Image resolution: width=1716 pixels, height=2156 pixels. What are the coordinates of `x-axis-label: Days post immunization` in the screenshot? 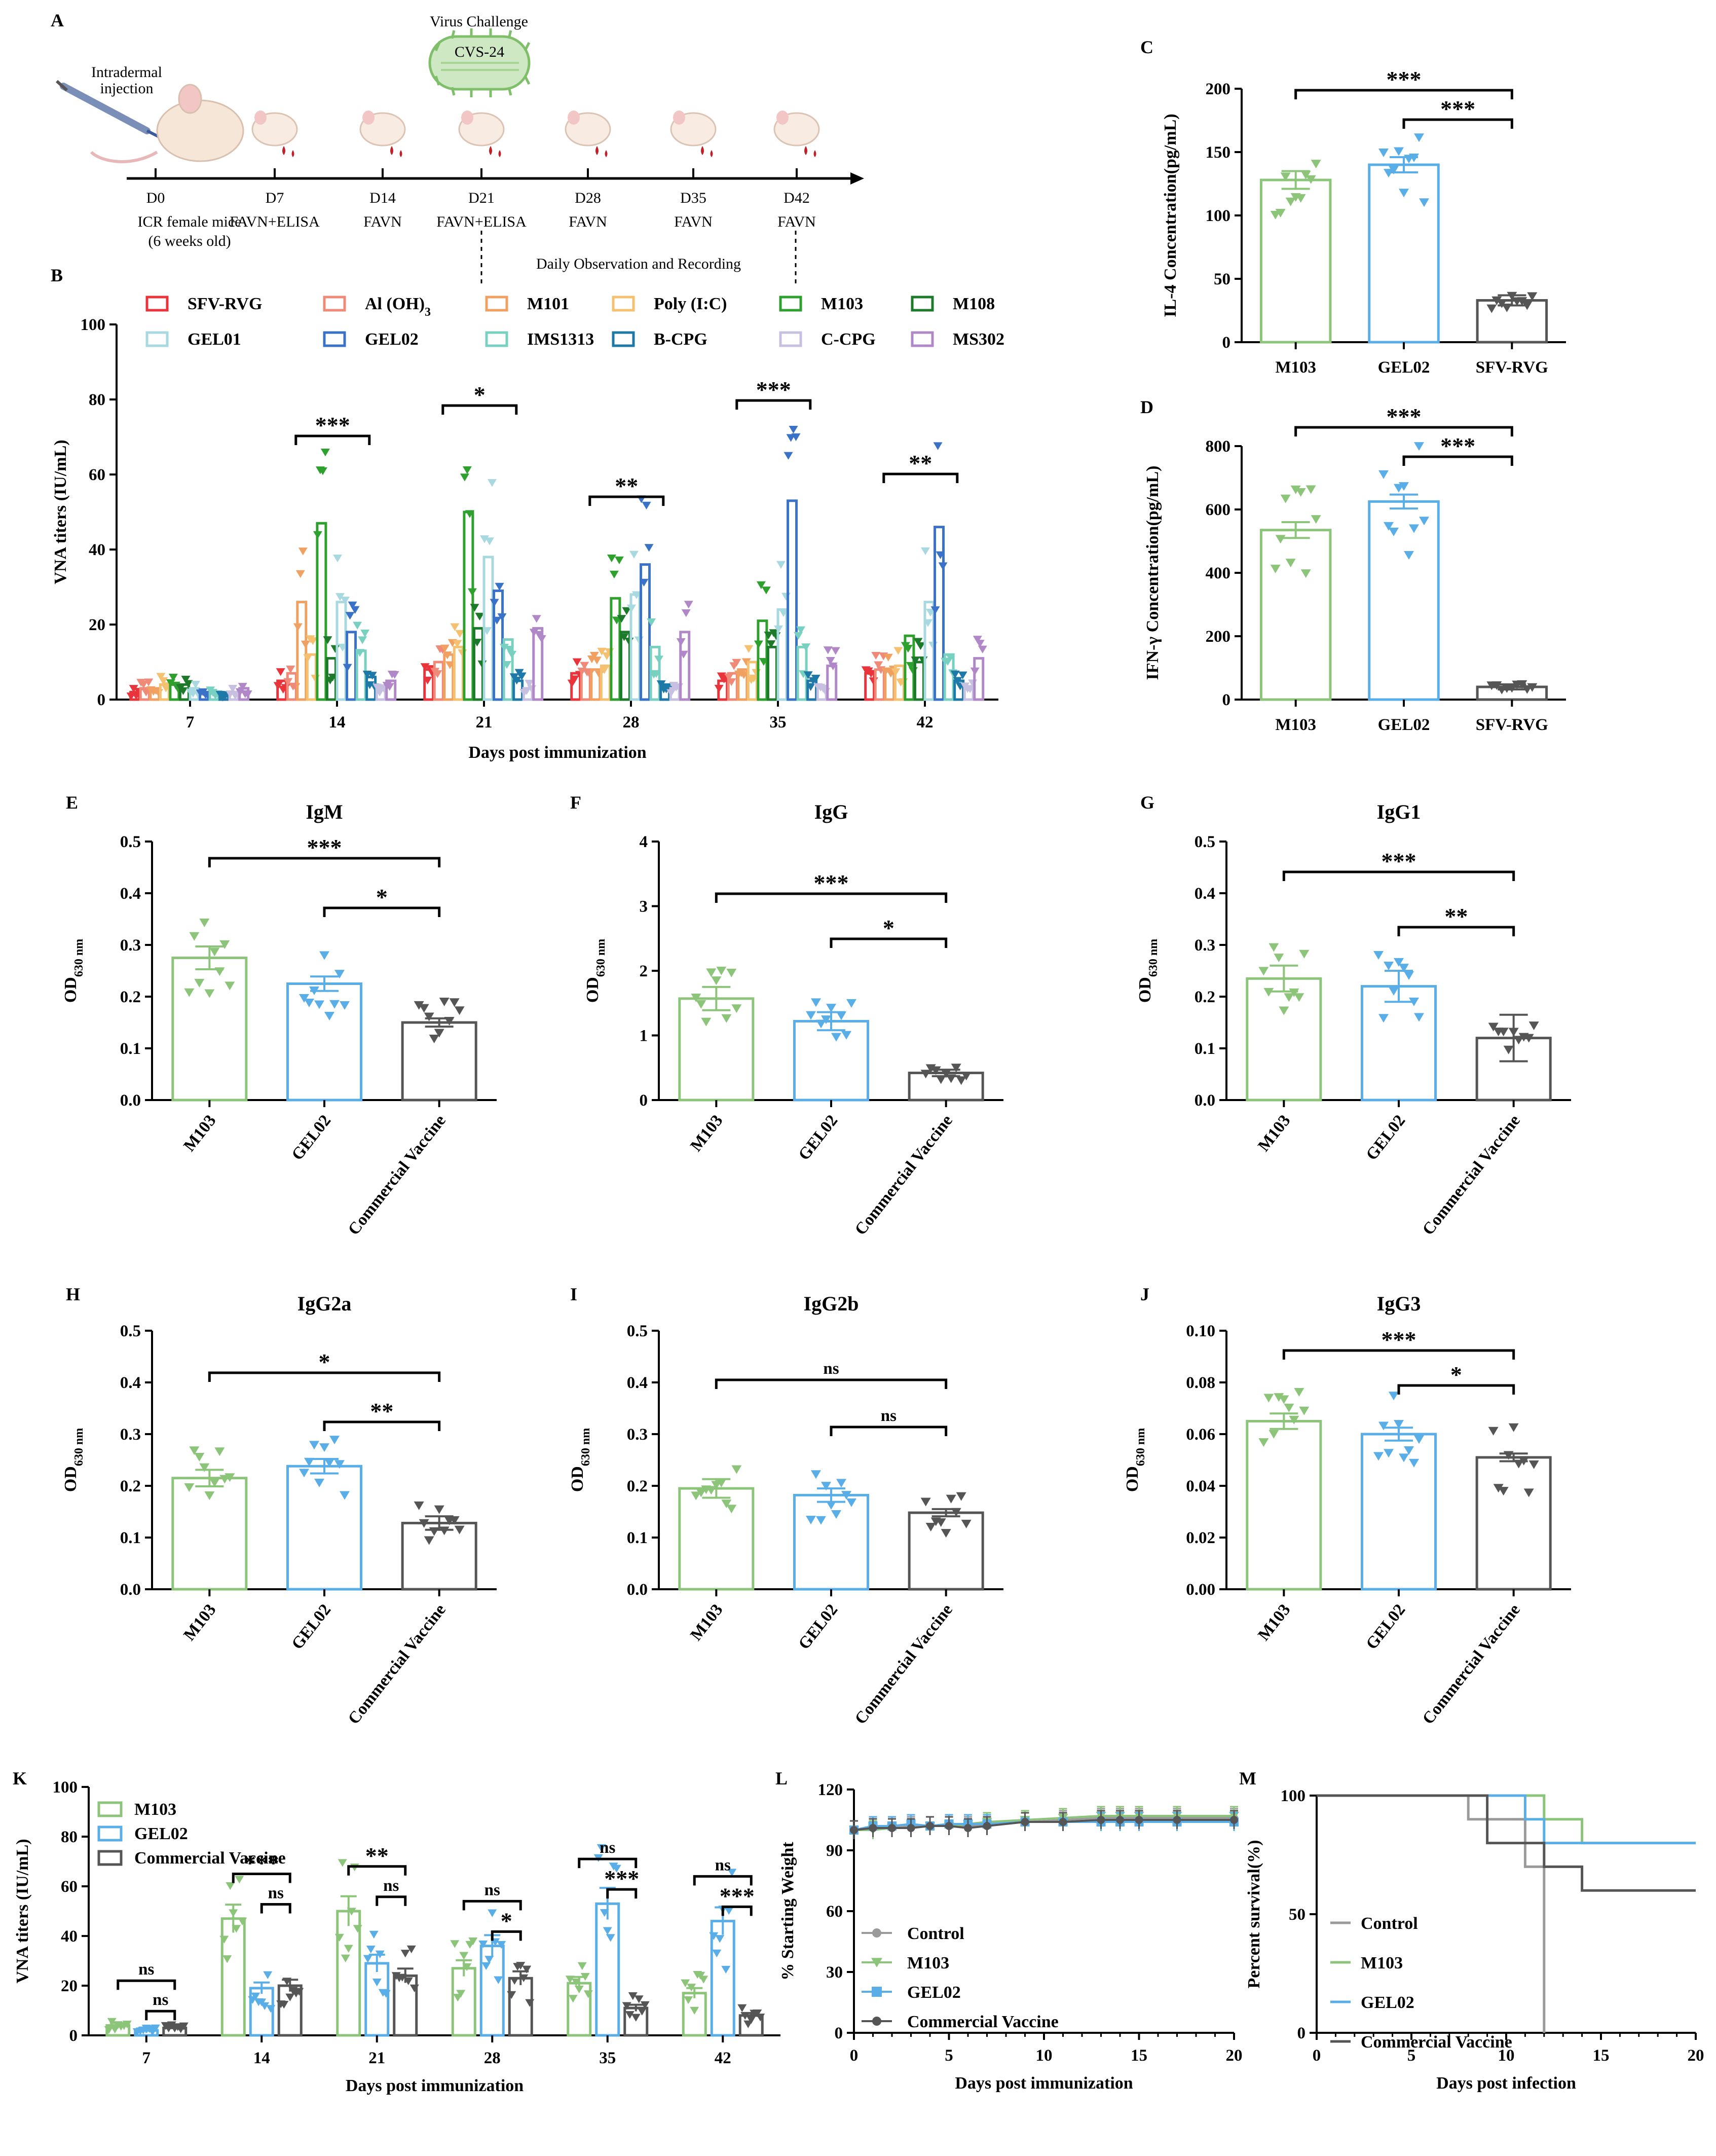 It's located at (435, 2085).